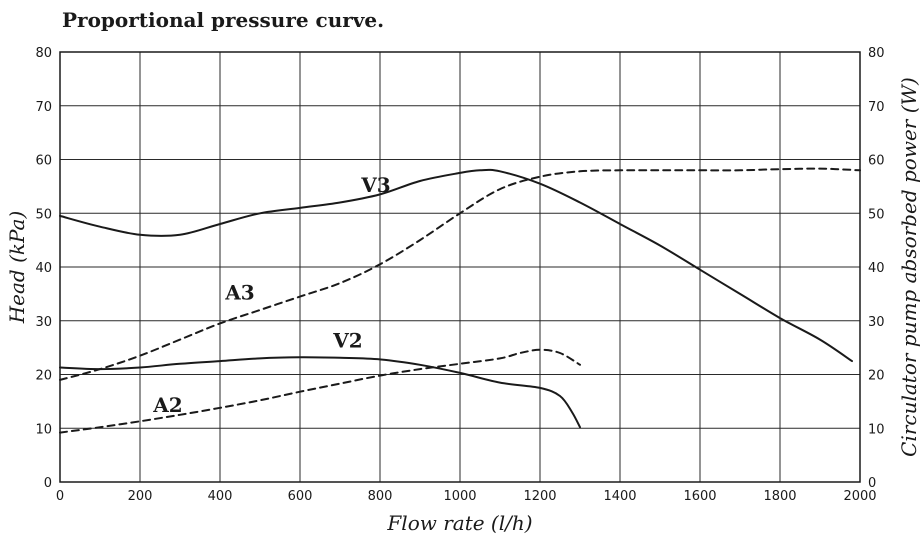 The width and height of the screenshot is (924, 544). I want to click on x-tick-label: 400, so click(220, 496).